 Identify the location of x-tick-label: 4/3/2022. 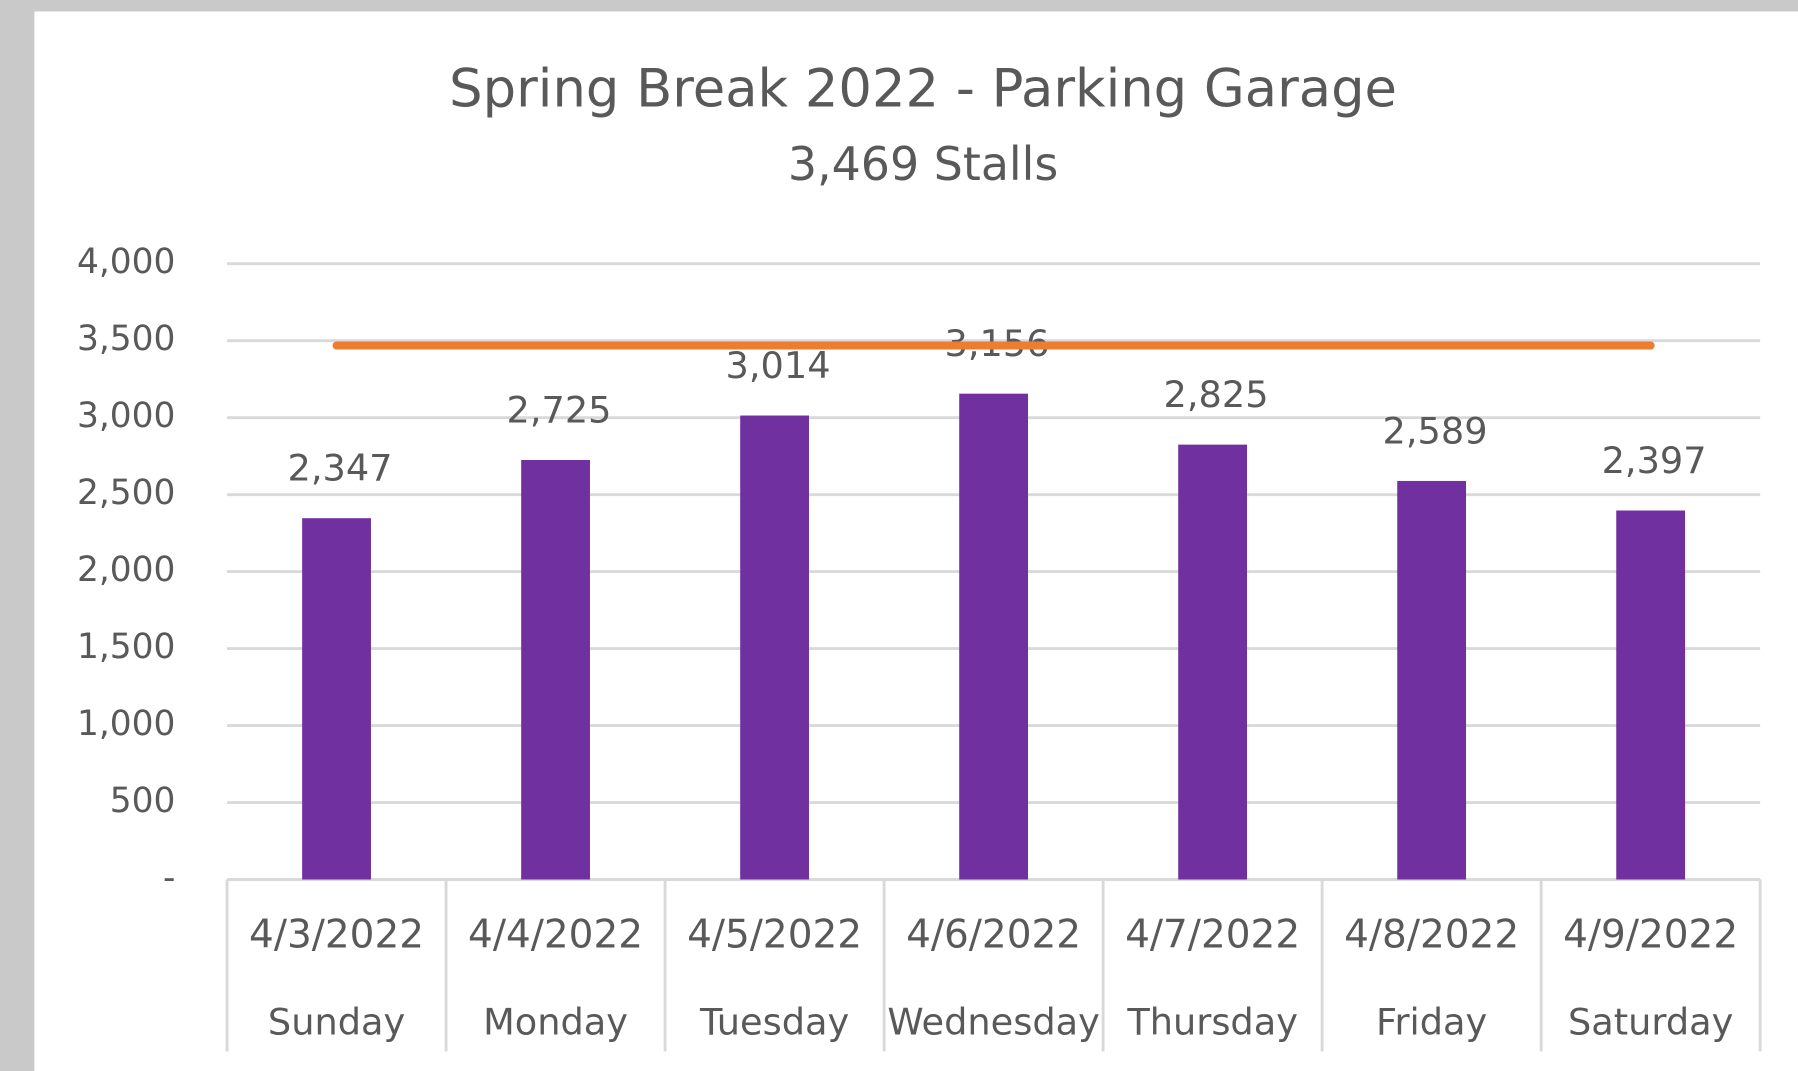
(336, 934).